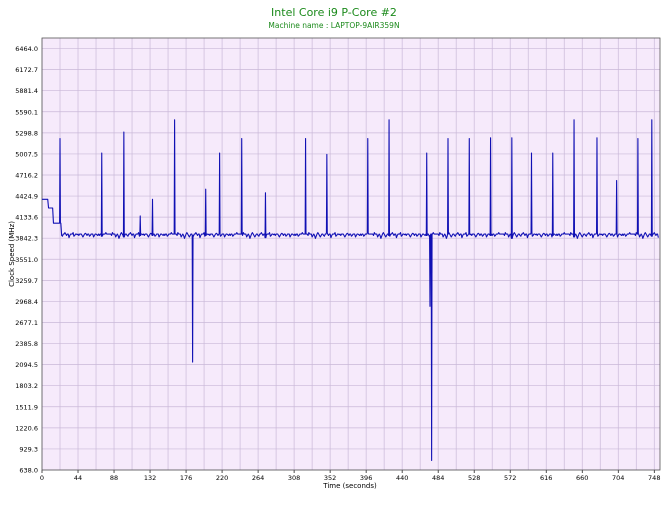  Describe the element at coordinates (330, 478) in the screenshot. I see `x-tick-label: 352` at that location.